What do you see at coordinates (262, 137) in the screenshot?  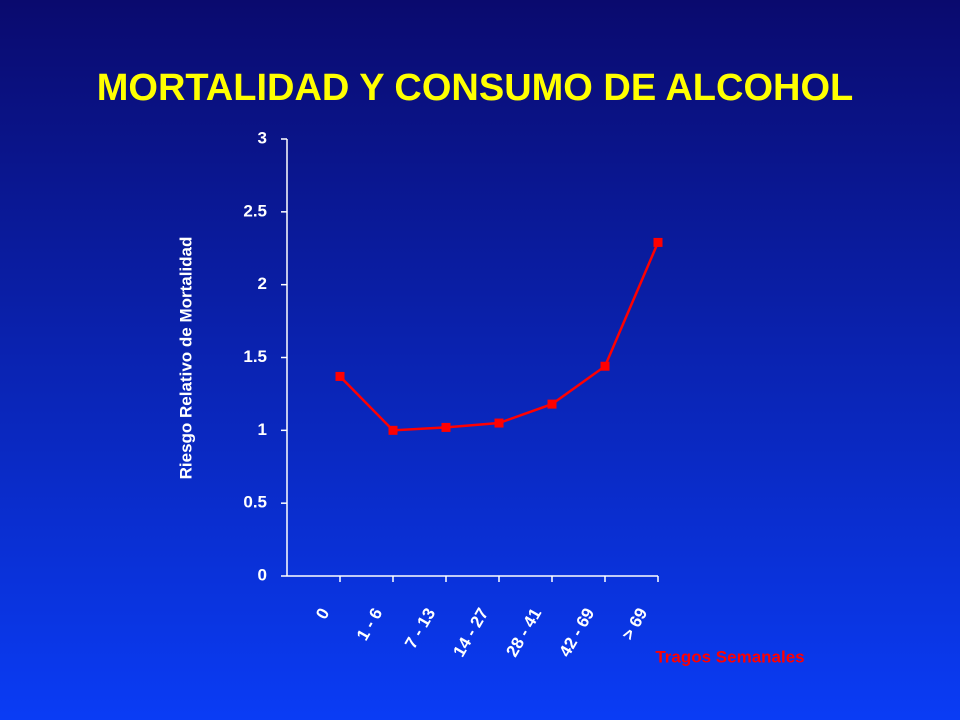 I see `y-tick-label: 3` at bounding box center [262, 137].